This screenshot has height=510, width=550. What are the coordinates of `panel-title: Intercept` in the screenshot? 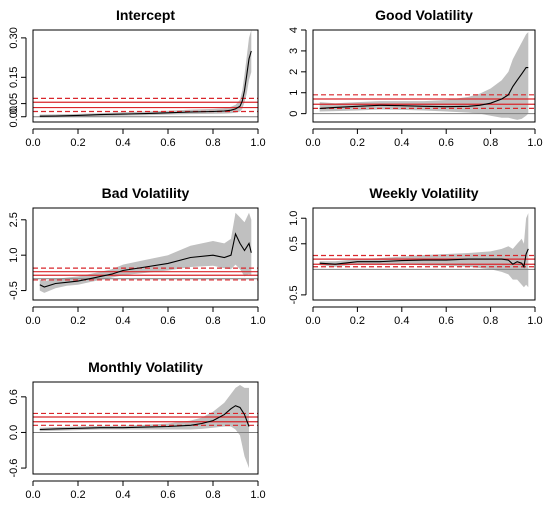 It's located at (145, 15).